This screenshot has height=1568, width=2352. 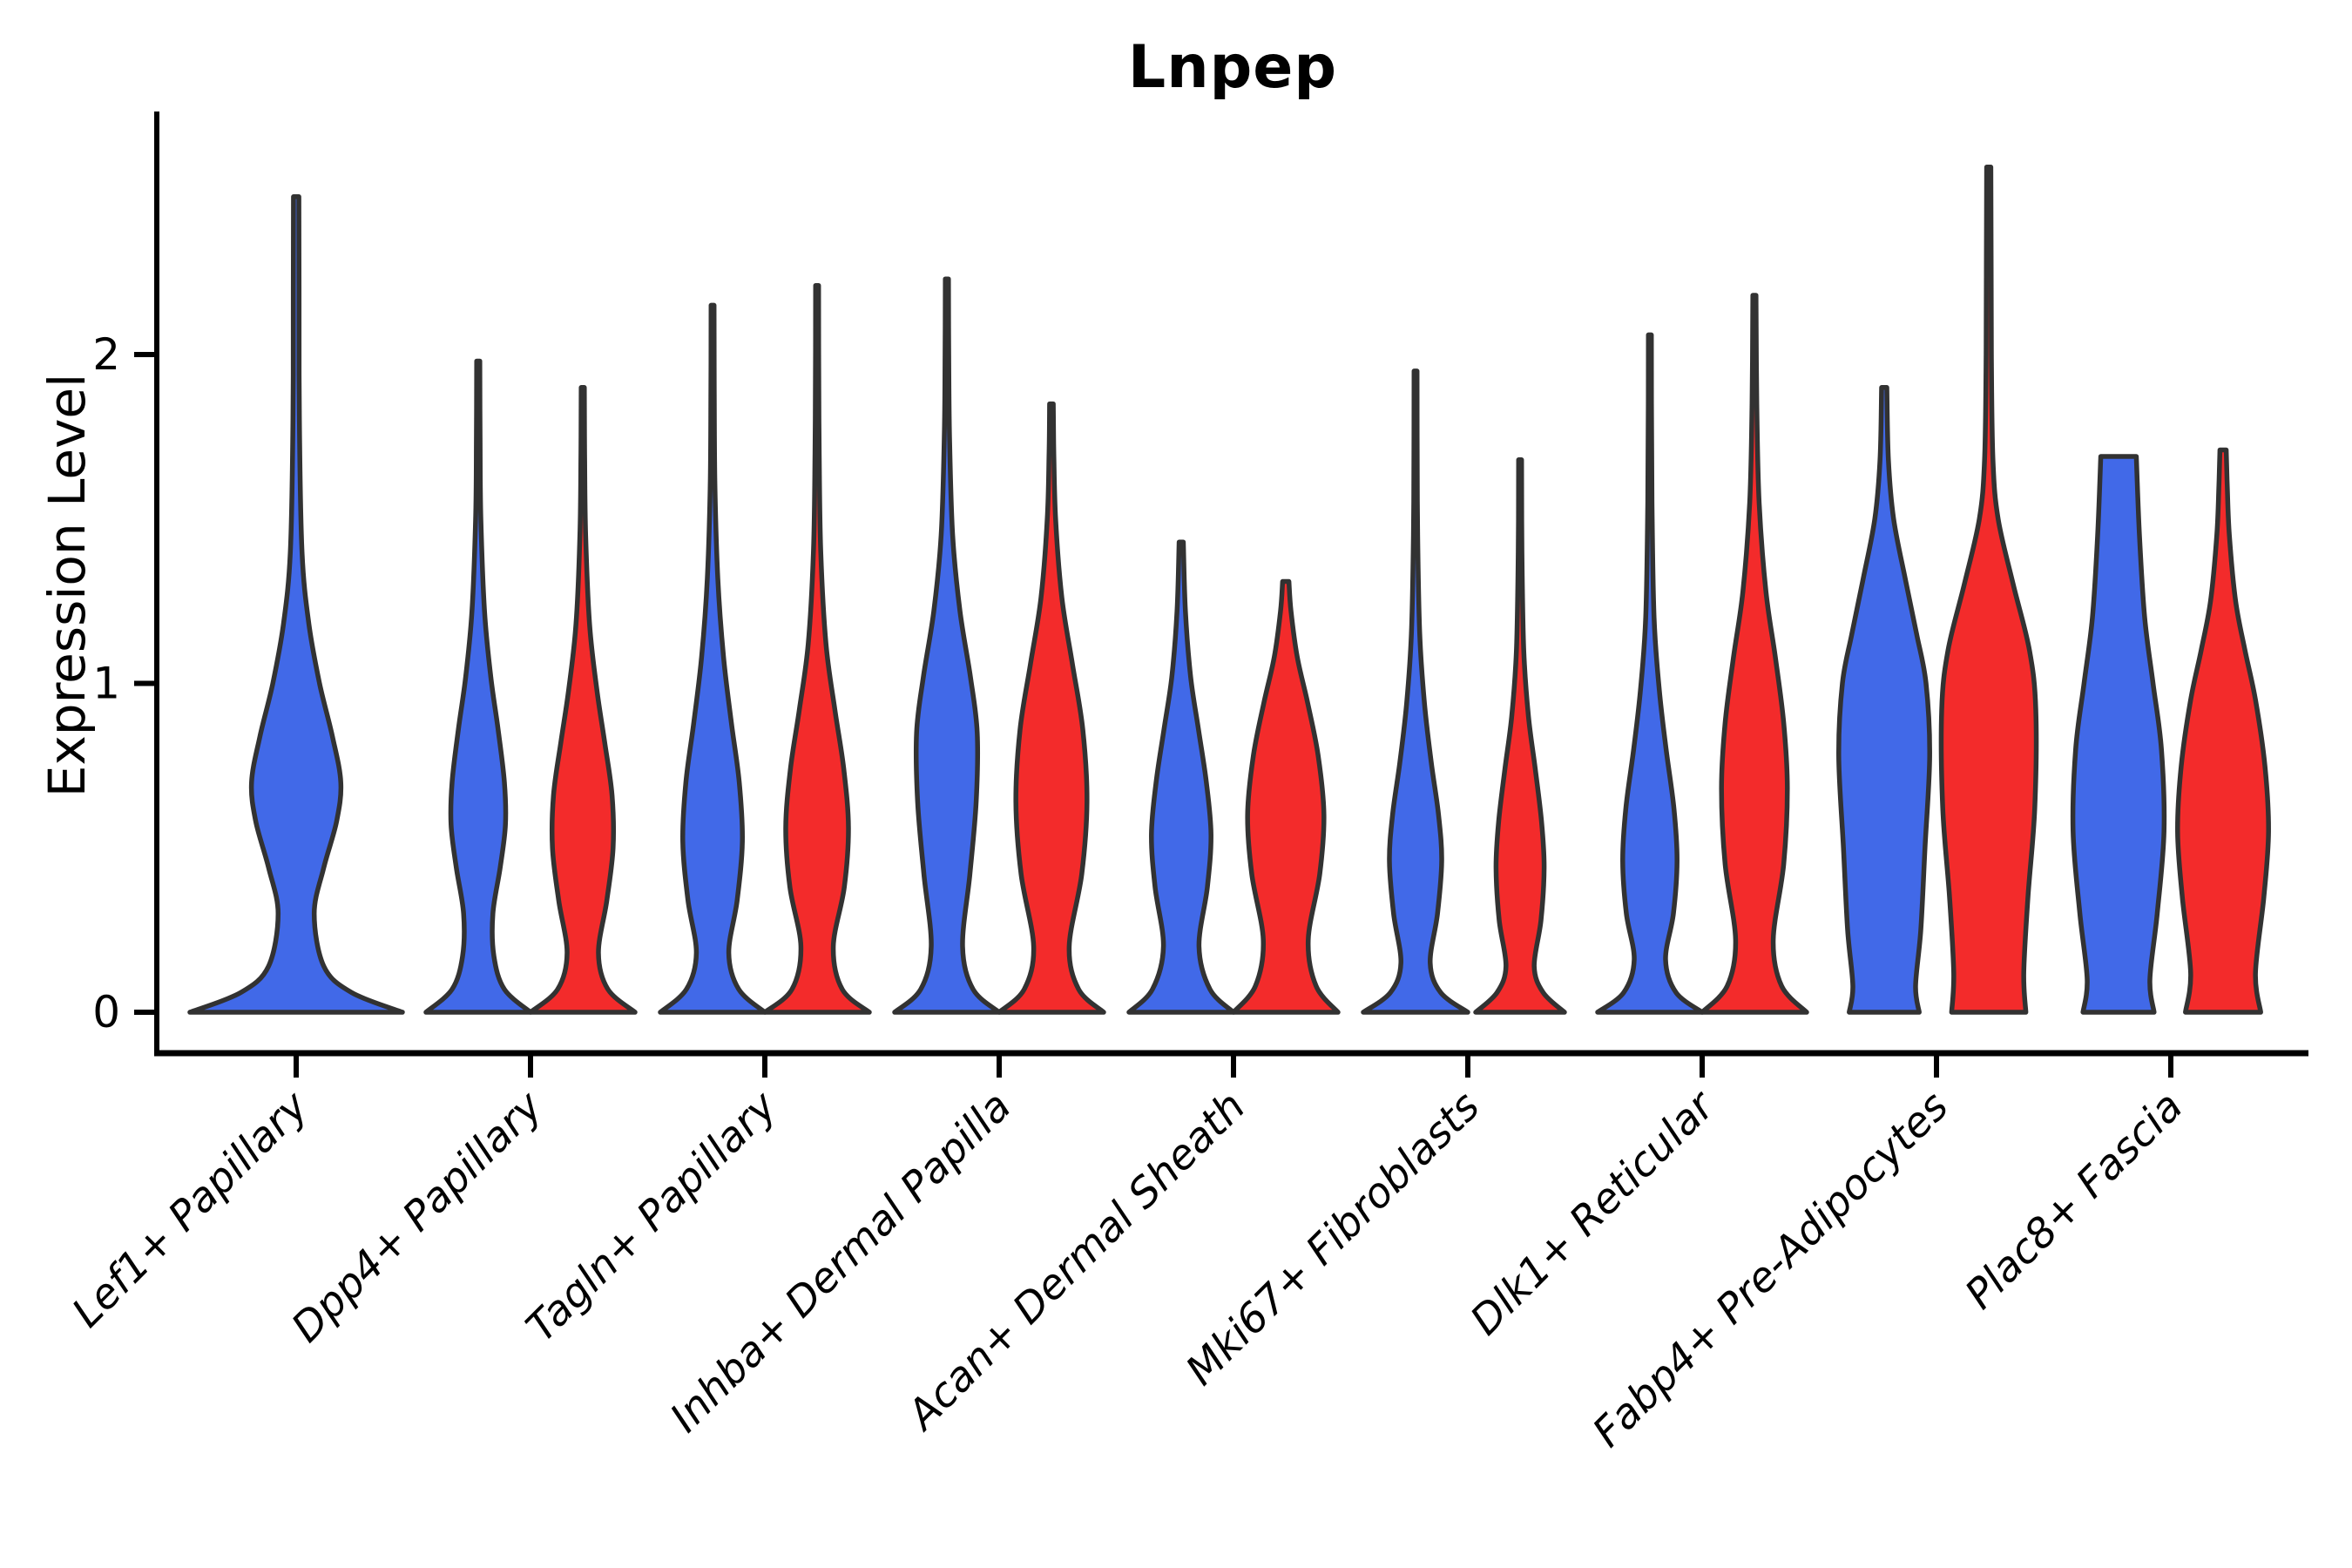 I want to click on violin-dlk1-reticular-blue, so click(x=1650, y=673).